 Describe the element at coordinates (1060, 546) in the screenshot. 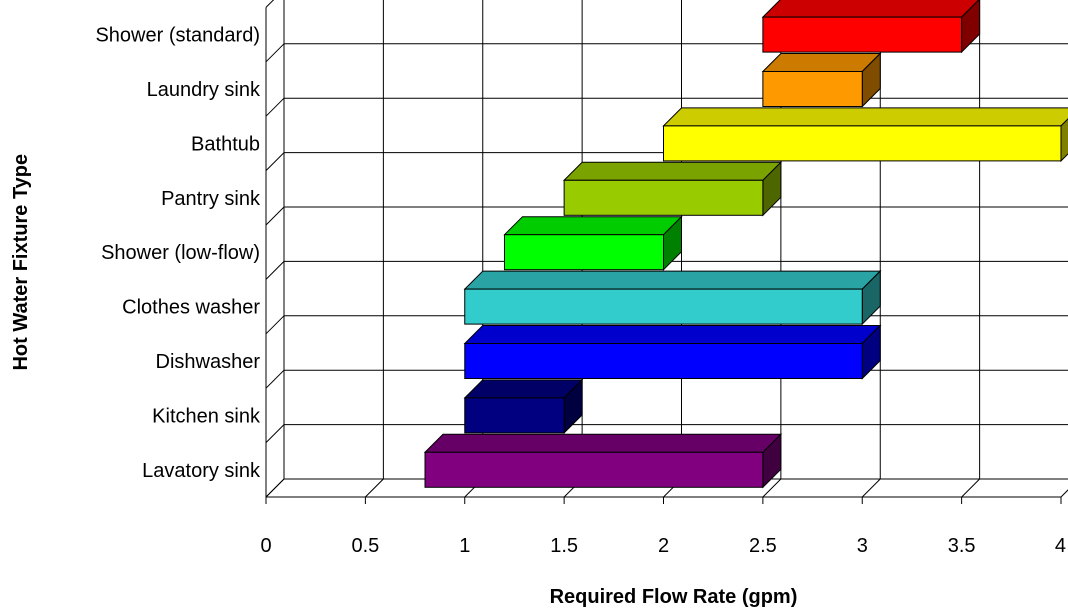

I see `x-tick-label: 4` at that location.